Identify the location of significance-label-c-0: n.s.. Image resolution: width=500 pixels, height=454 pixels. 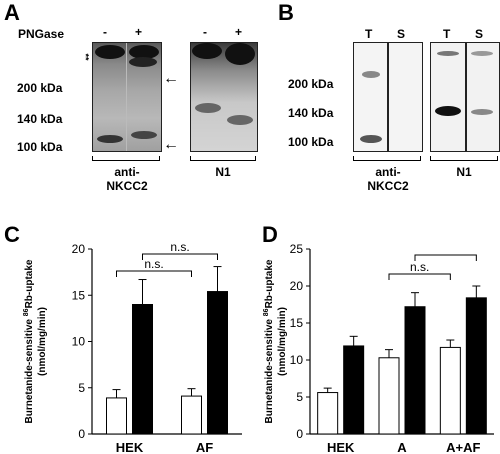
(153, 264).